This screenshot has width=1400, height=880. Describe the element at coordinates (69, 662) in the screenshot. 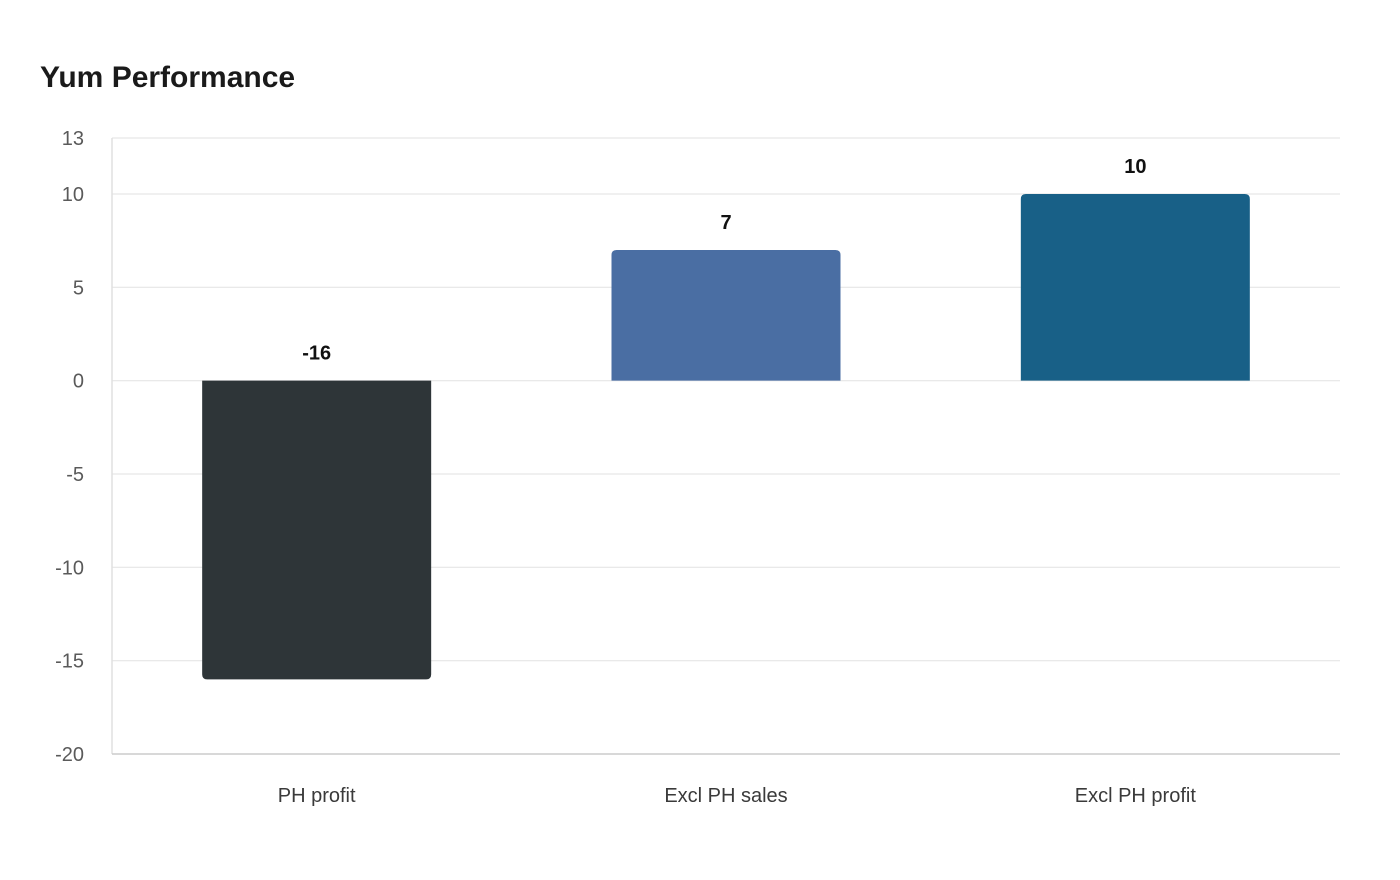

I see `y-tick-label: -15` at that location.